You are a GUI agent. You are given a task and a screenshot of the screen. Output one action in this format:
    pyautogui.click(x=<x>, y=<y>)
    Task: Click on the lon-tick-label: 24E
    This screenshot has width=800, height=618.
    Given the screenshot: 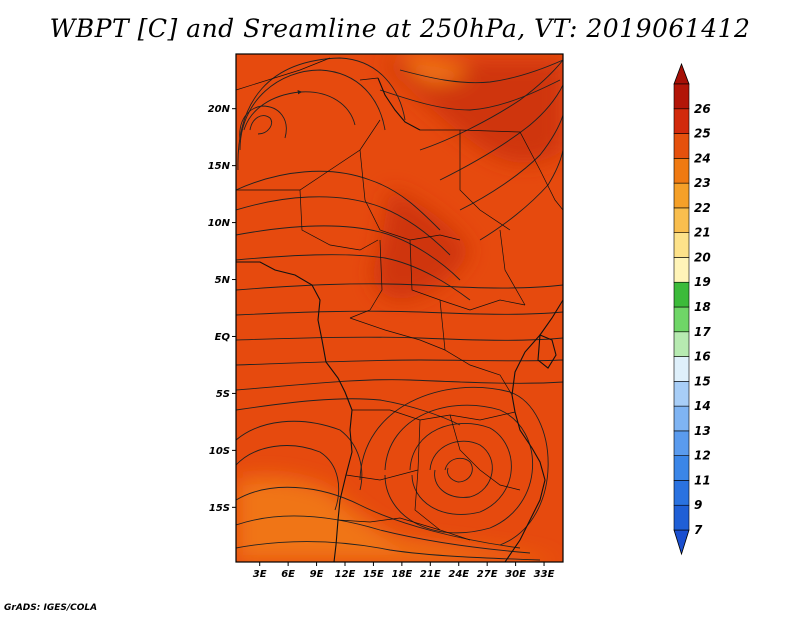 What is the action you would take?
    pyautogui.click(x=458, y=574)
    